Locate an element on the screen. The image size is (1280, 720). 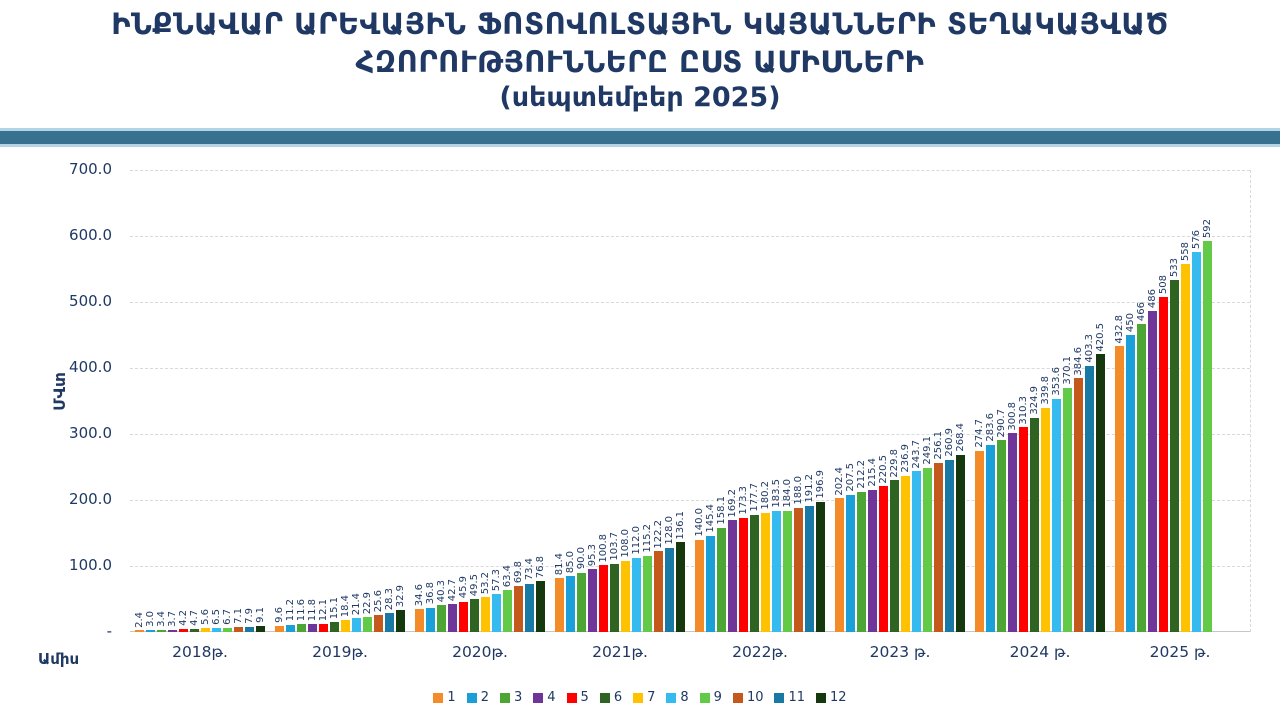
bar-month-6-2020թ. is located at coordinates (474, 615).